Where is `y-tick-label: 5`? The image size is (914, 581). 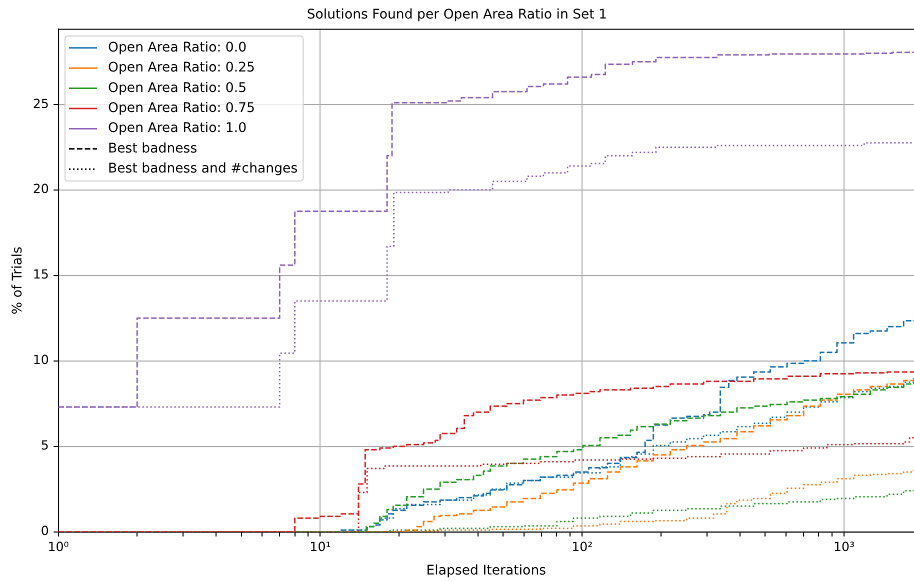 y-tick-label: 5 is located at coordinates (44, 445).